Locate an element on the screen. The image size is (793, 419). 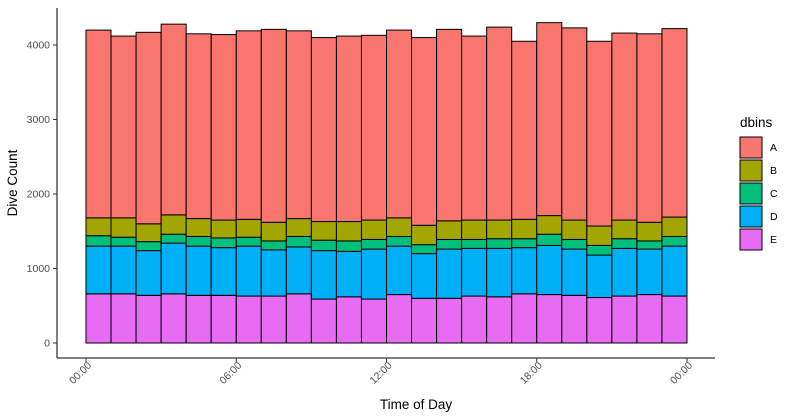
legend-key-d is located at coordinates (751, 216).